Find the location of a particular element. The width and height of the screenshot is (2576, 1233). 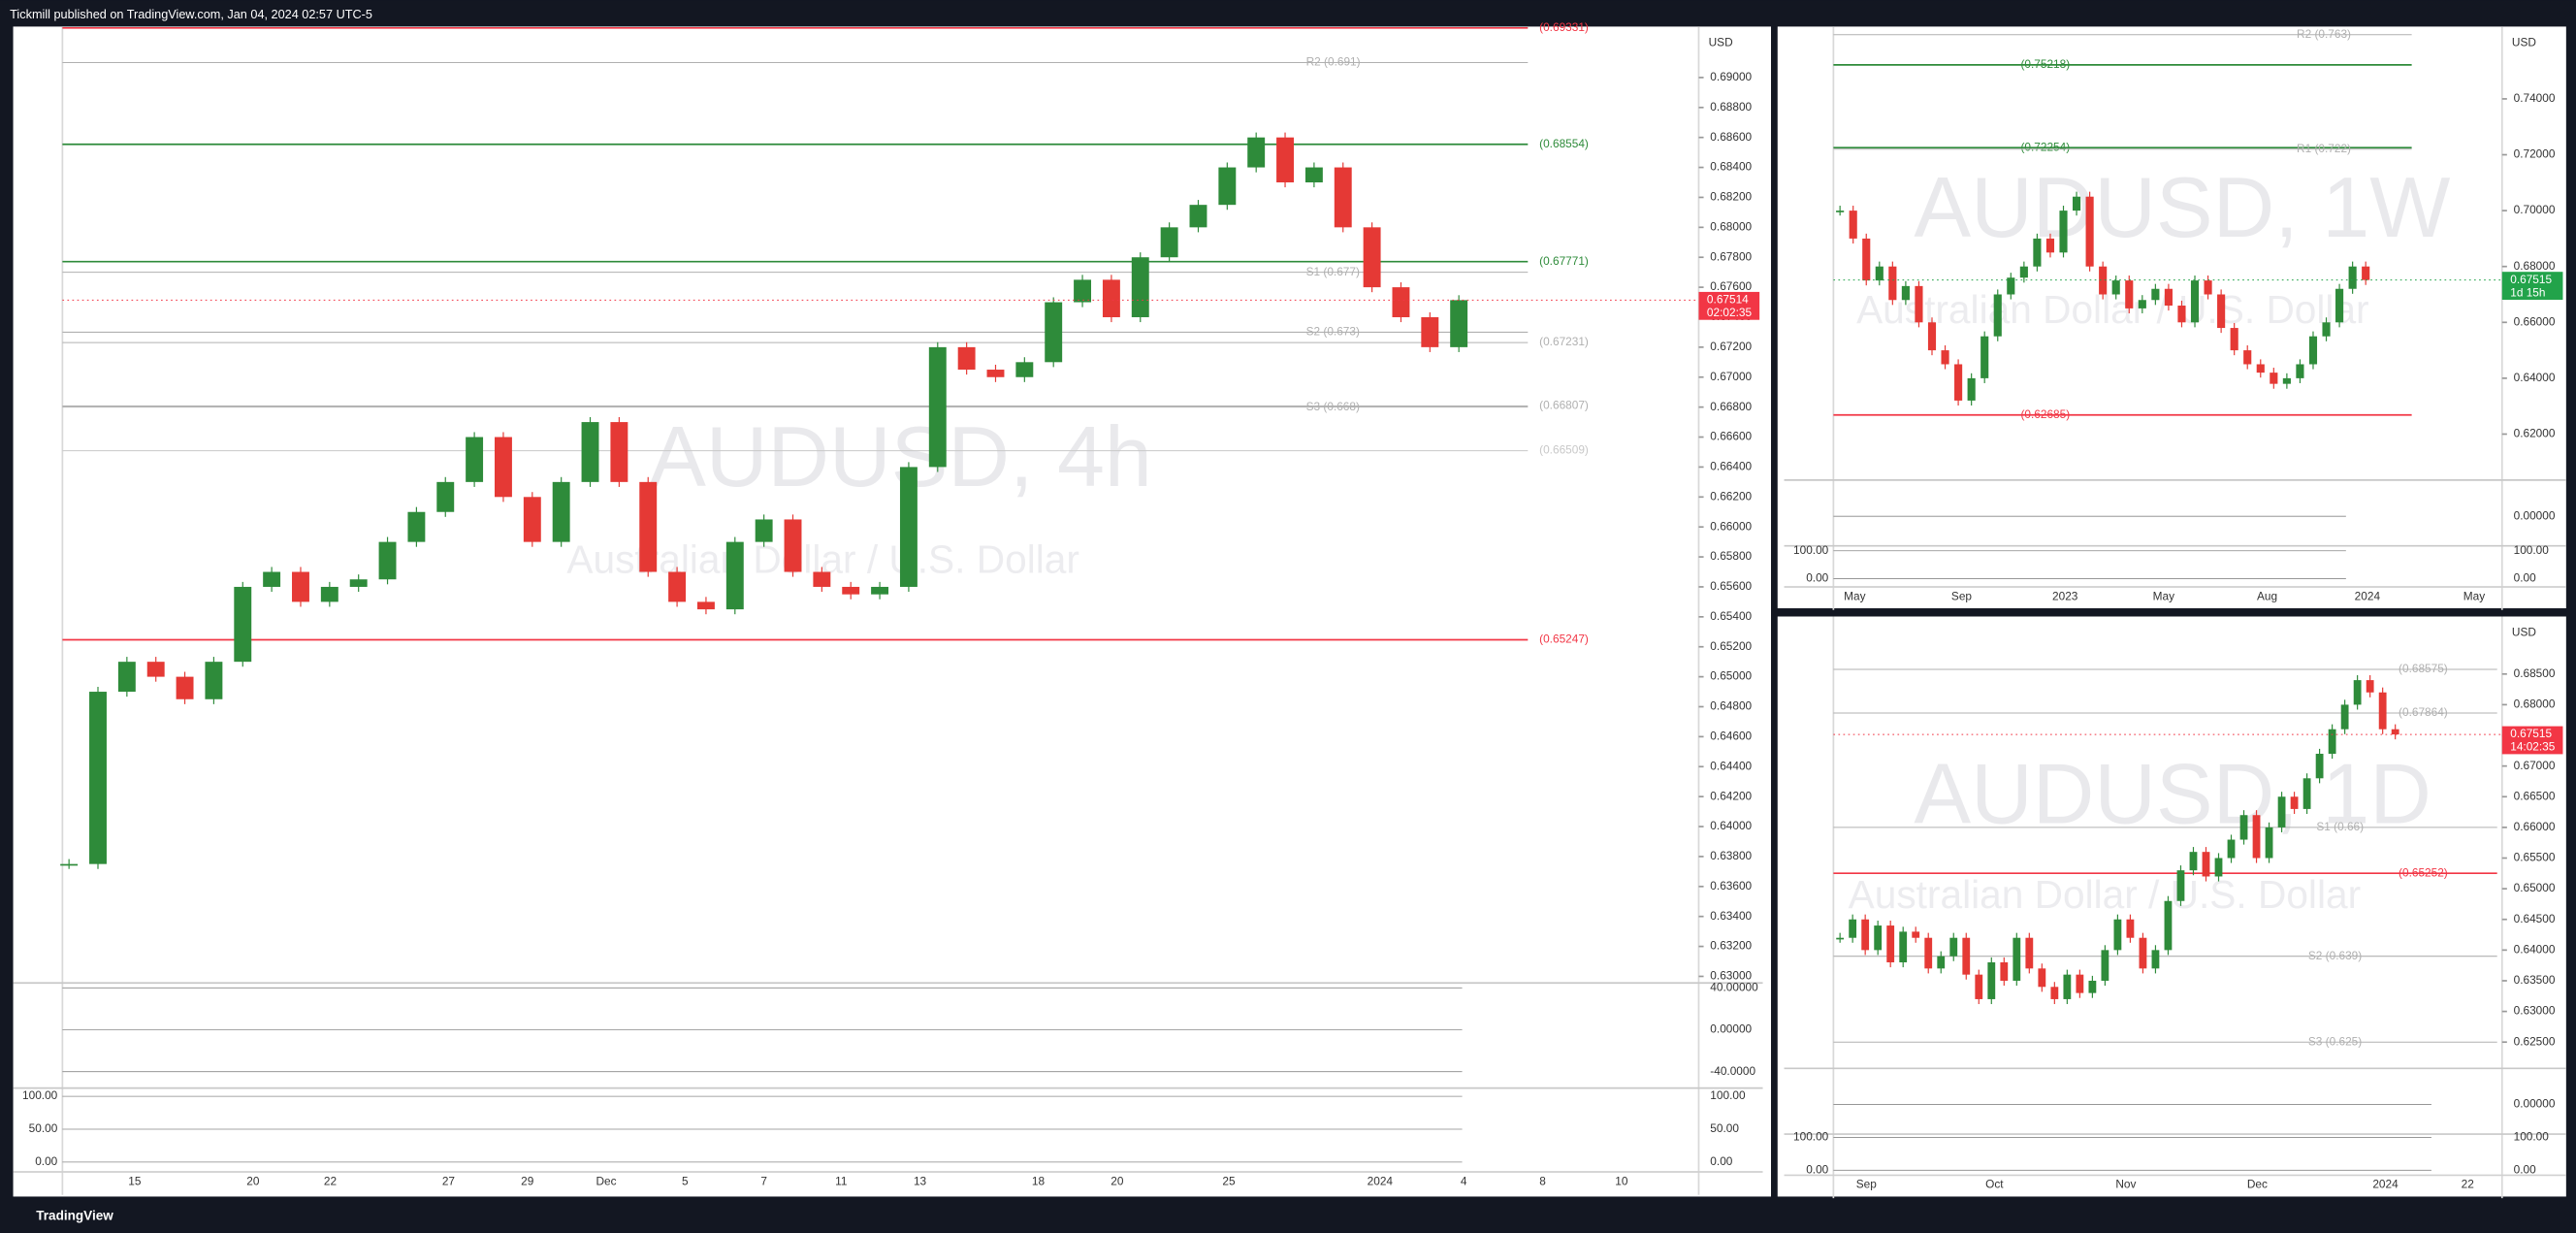

level-label: (0.75218) is located at coordinates (2045, 64).